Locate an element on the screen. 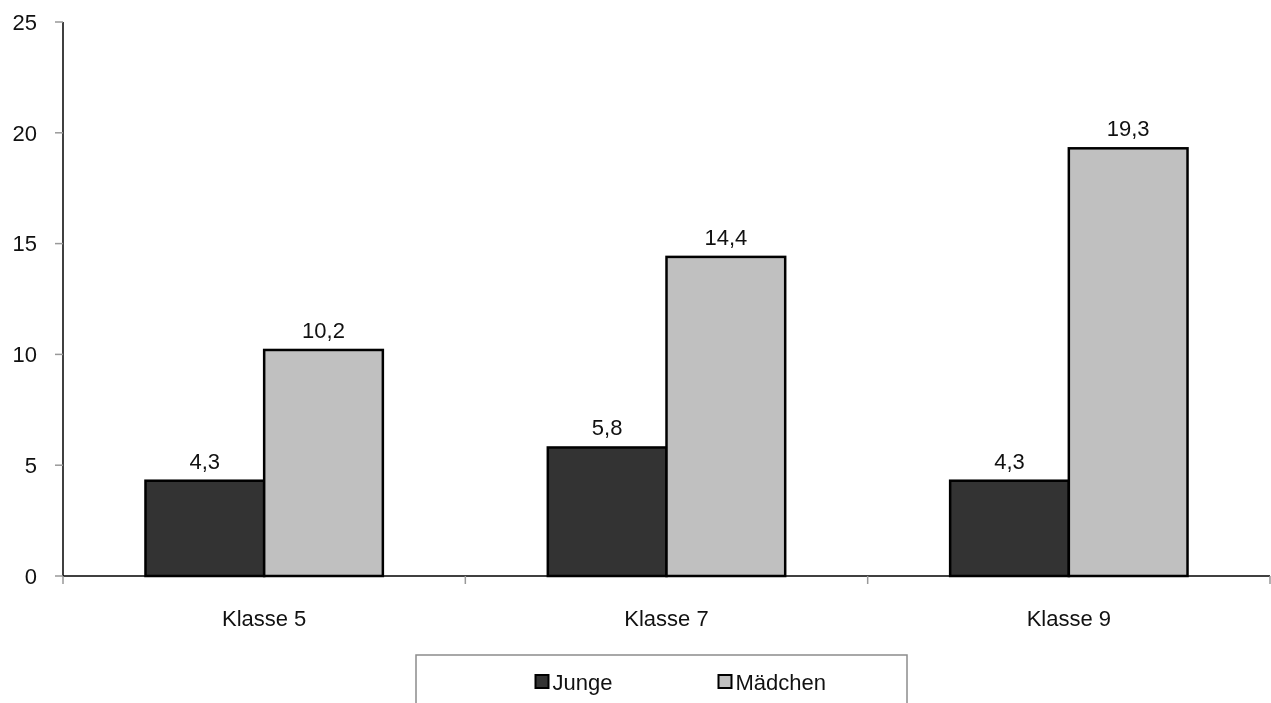 This screenshot has width=1271, height=703. data-label: 5,8 is located at coordinates (607, 428).